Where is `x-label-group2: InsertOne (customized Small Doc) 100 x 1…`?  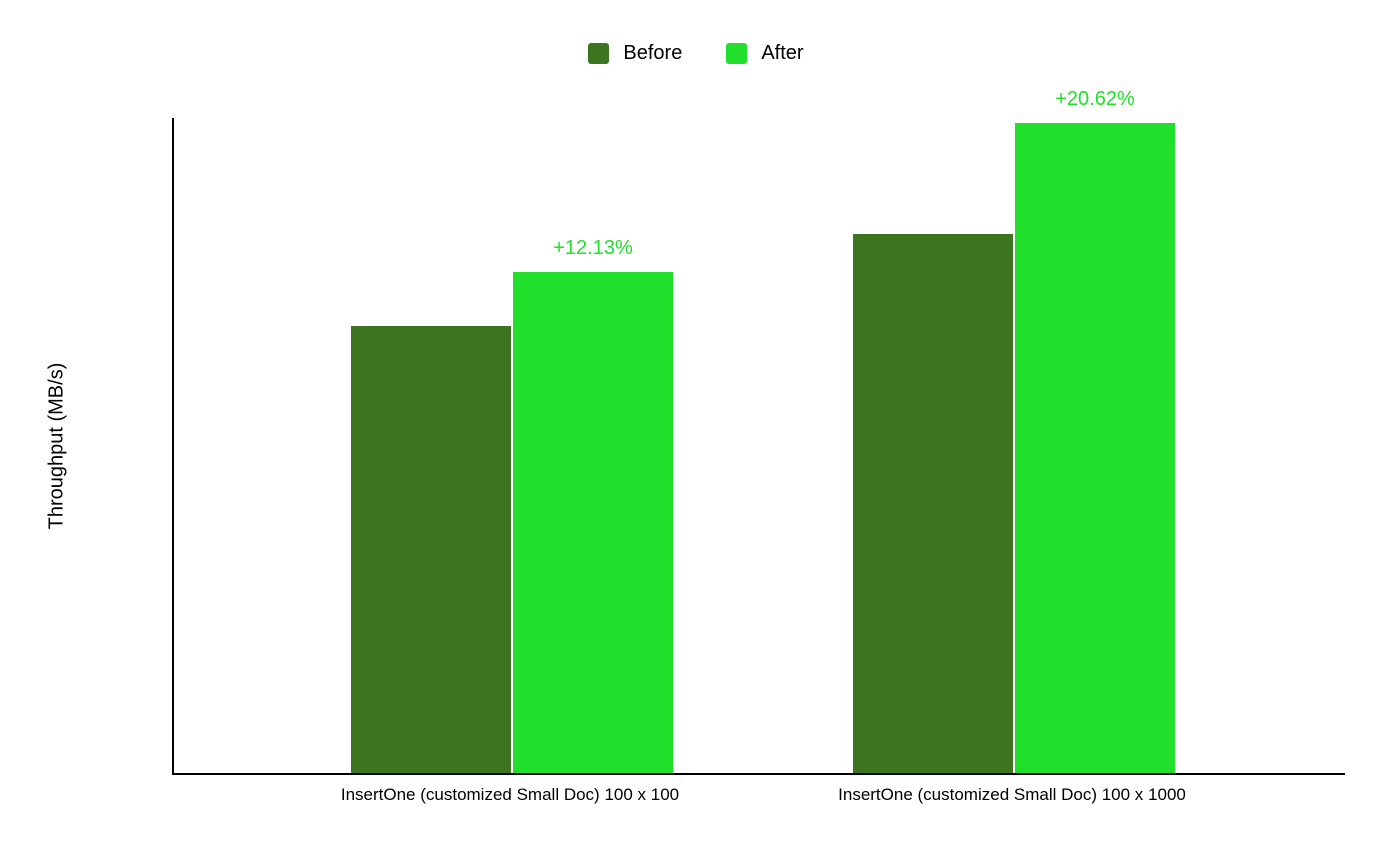
x-label-group2: InsertOne (customized Small Doc) 100 x 1… is located at coordinates (1012, 794).